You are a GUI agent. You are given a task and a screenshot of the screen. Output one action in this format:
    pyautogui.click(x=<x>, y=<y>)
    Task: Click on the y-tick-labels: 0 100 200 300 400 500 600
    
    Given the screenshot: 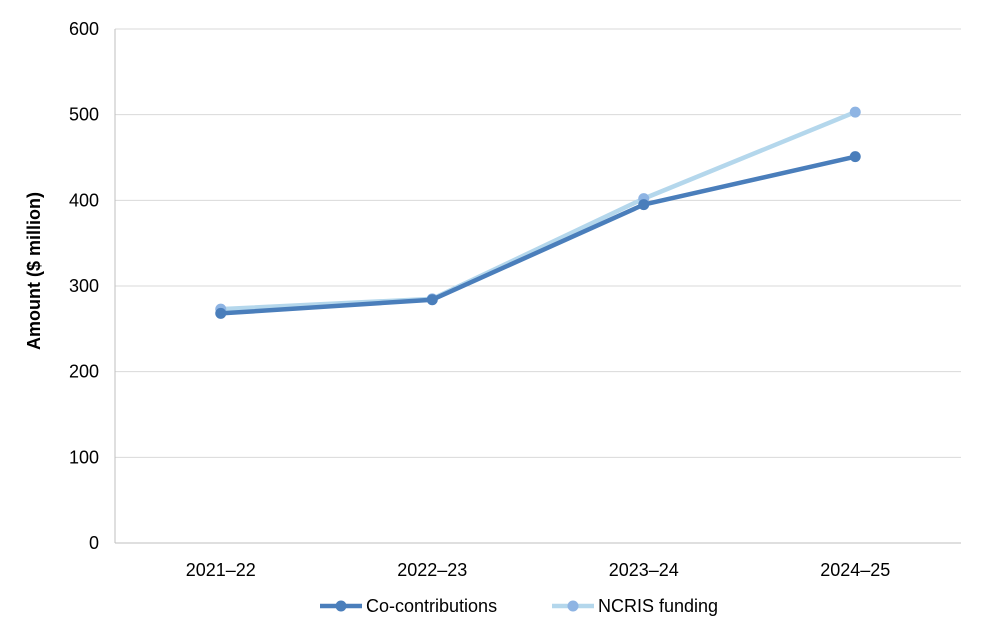 What is the action you would take?
    pyautogui.click(x=84, y=286)
    